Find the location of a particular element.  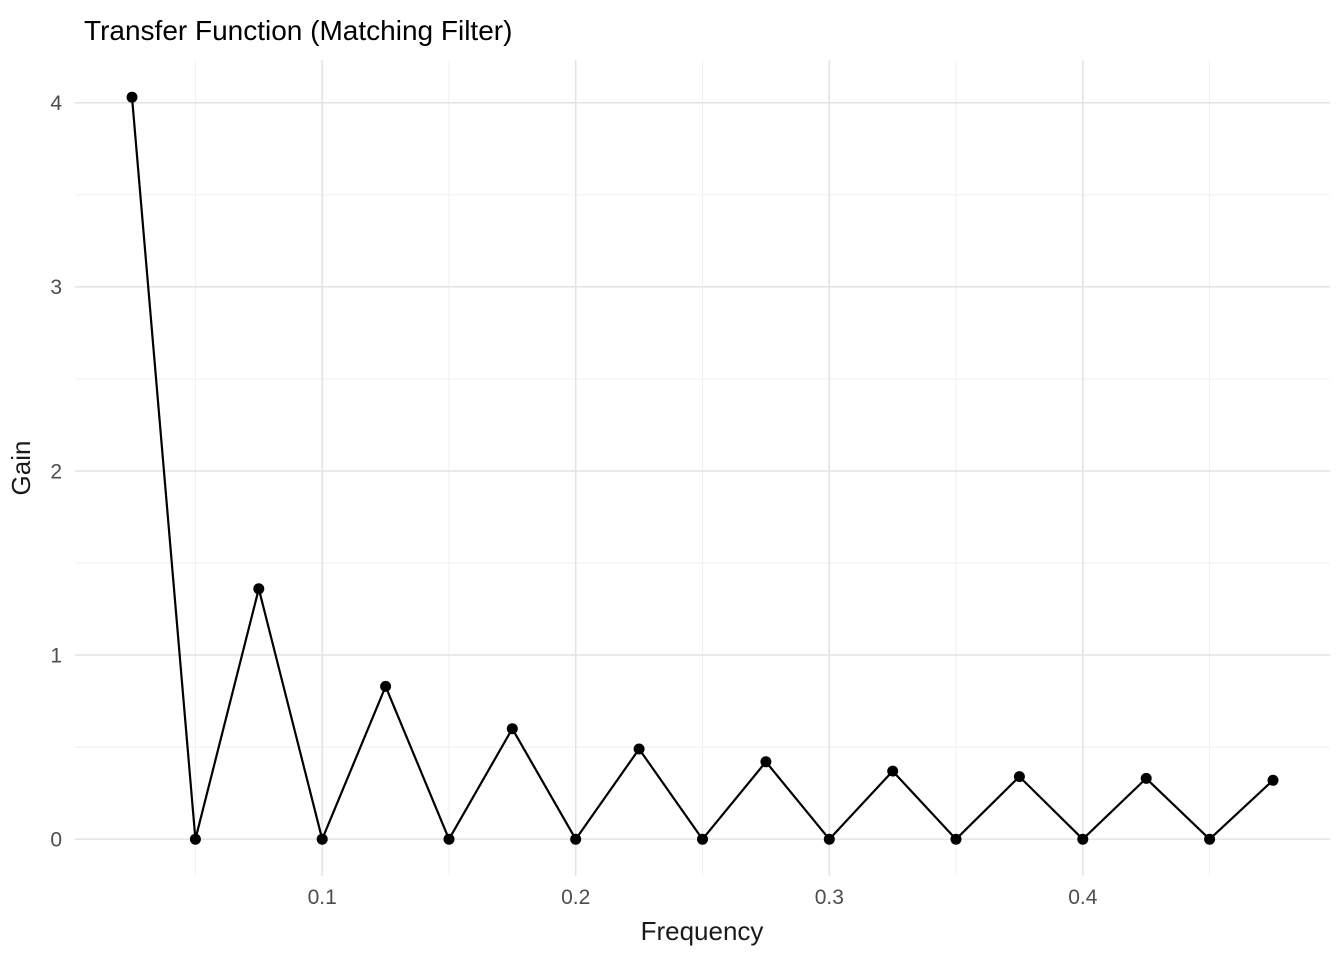

chart-title: Transfer Function (Matching Filter) is located at coordinates (298, 30).